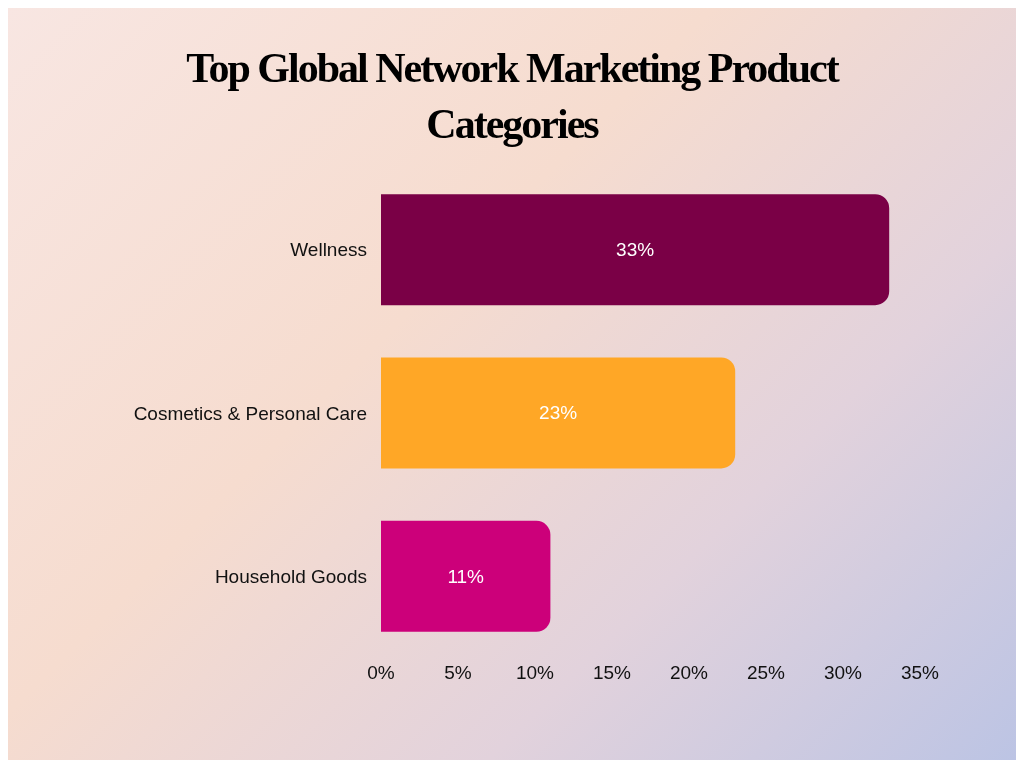 The image size is (1024, 768). I want to click on chart-title: Top Global Network Marketing Product Categories, so click(512, 96).